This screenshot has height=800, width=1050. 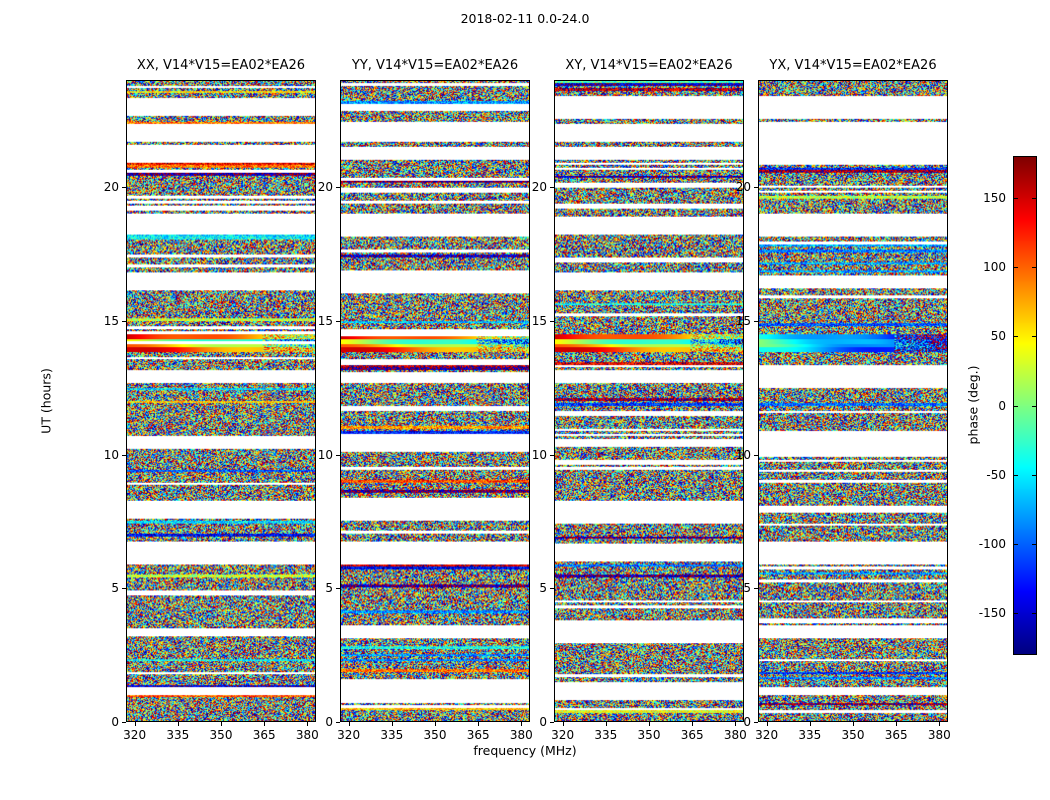 I want to click on colorbar-tick-label: 100, so click(x=994, y=266).